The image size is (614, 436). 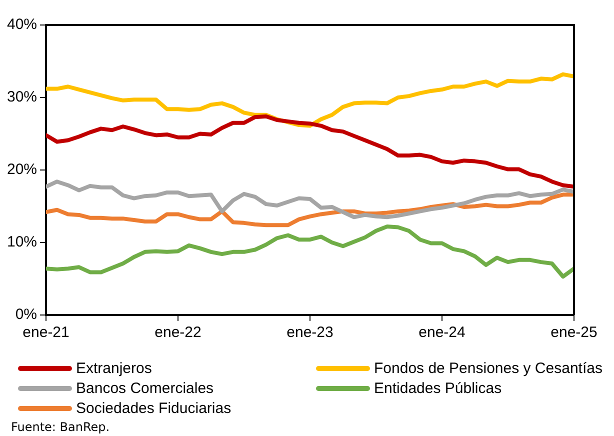 I want to click on legend-label: Extranjeros, so click(x=114, y=368).